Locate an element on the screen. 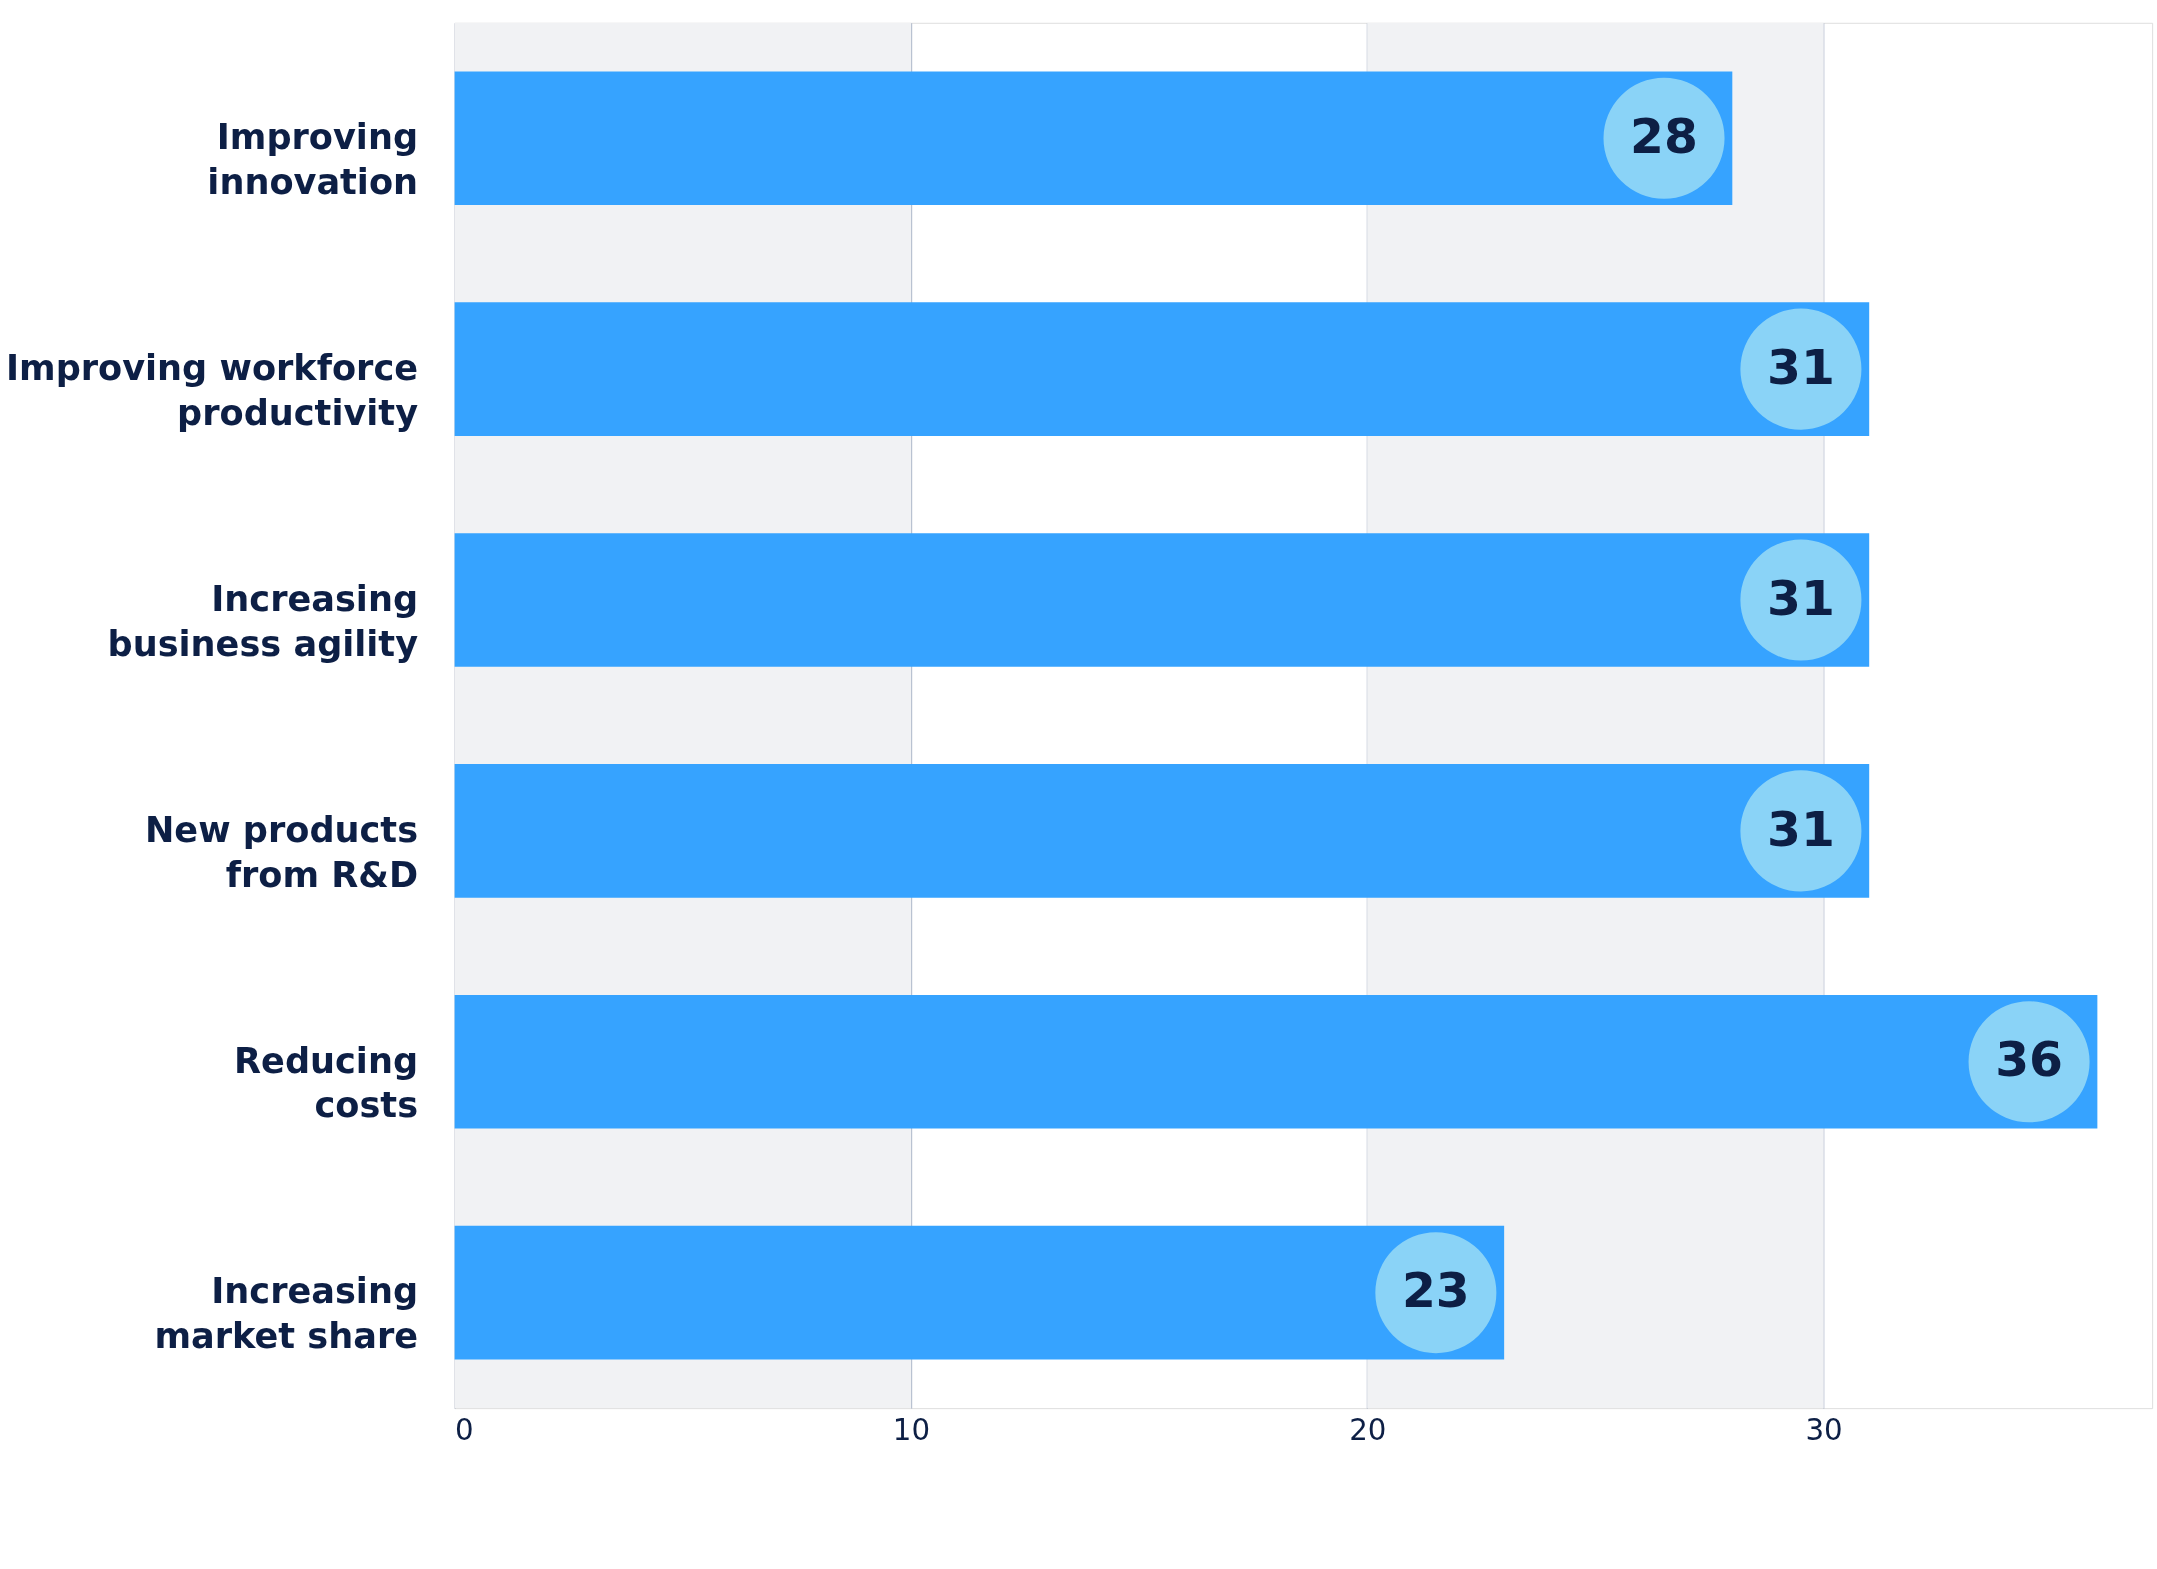 The width and height of the screenshot is (2157, 1569). y-tick-label: Reducing costs is located at coordinates (326, 1082).